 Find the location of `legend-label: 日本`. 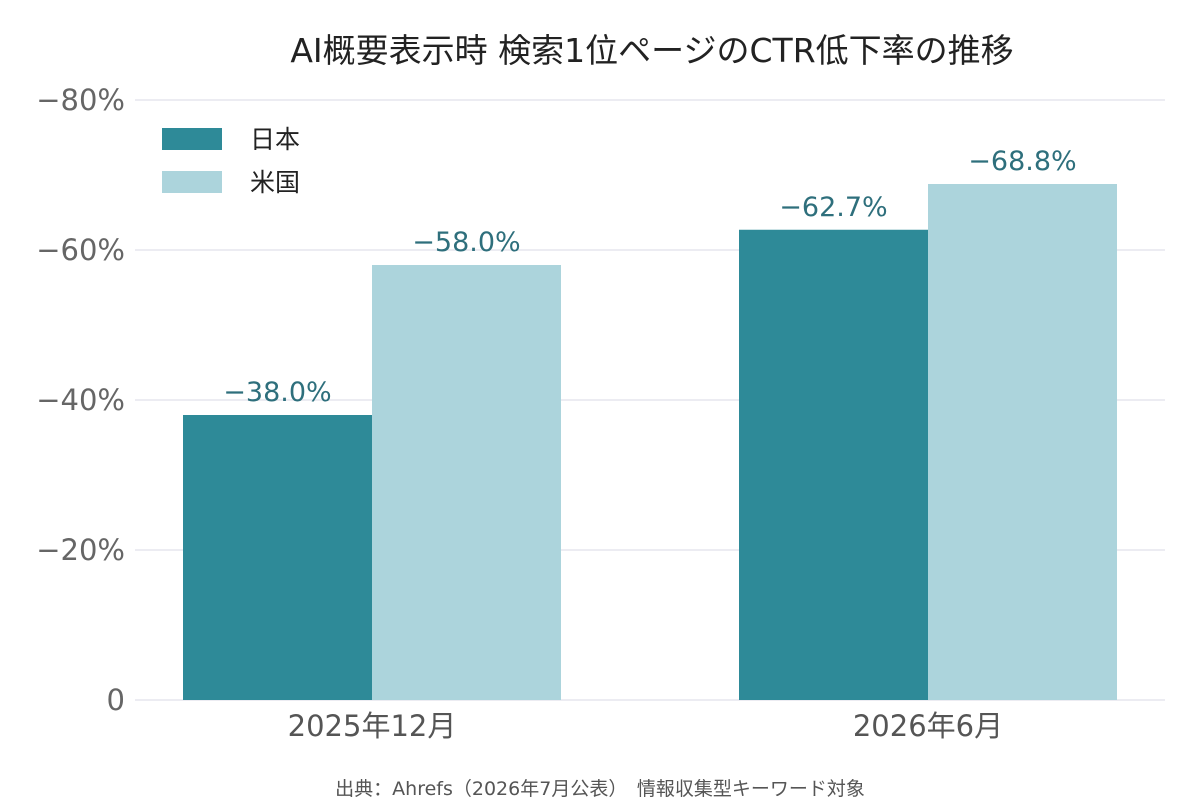

legend-label: 日本 is located at coordinates (275, 139).